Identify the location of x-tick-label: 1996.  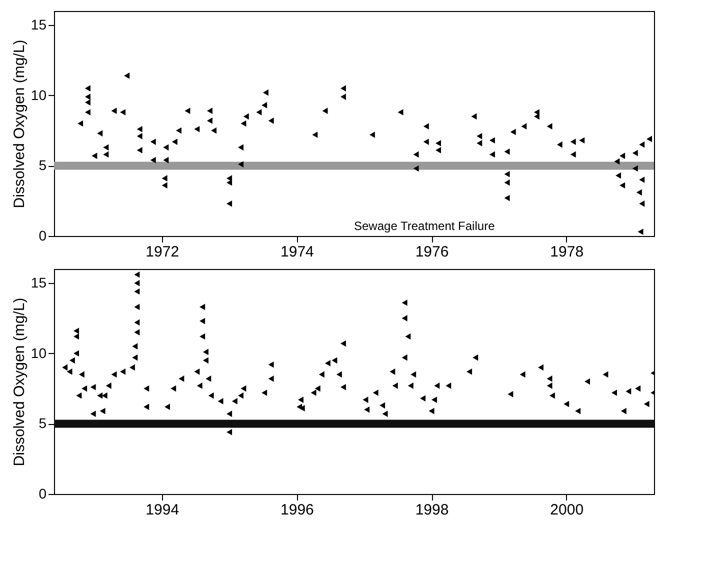
(297, 510).